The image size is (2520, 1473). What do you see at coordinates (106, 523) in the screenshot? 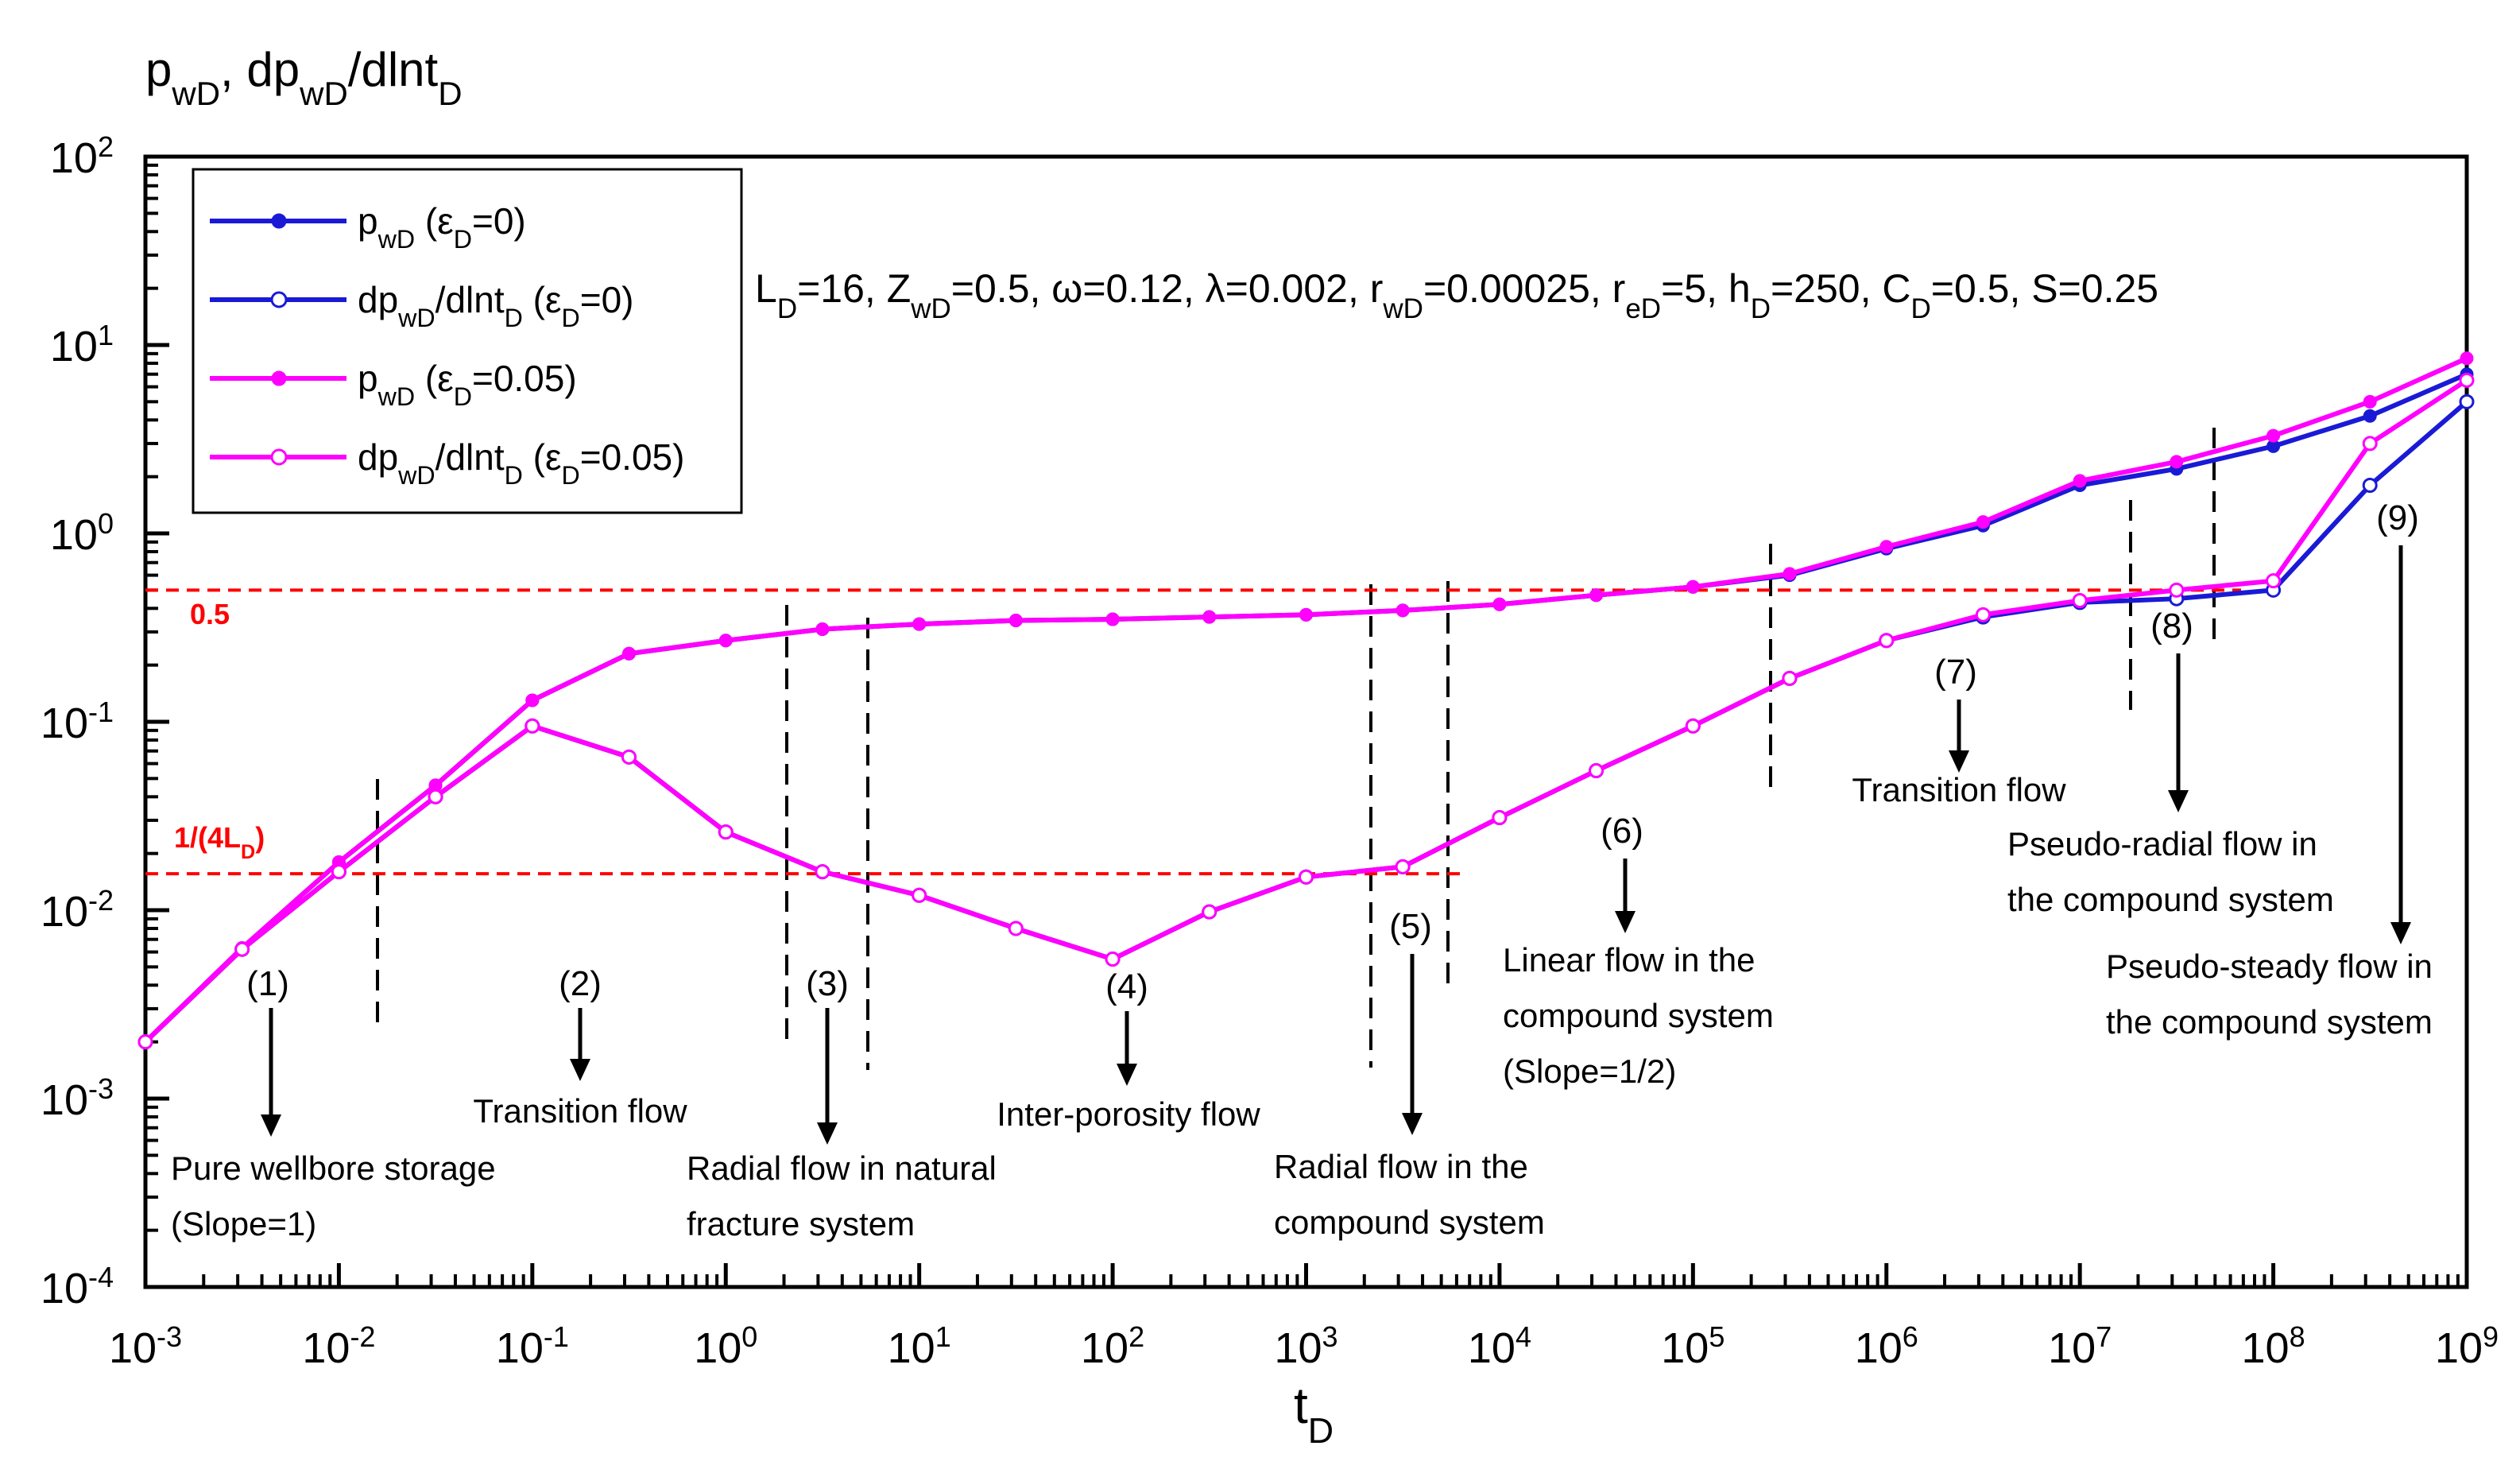
I see `tick-power: 0` at bounding box center [106, 523].